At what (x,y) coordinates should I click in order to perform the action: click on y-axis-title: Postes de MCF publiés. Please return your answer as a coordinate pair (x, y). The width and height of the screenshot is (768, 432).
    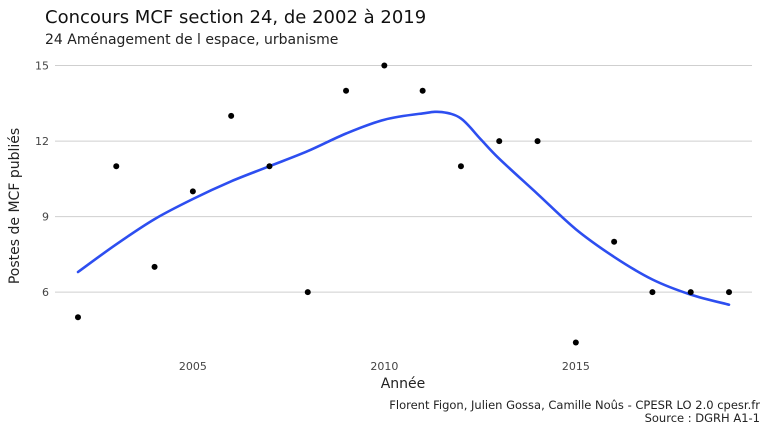
    Looking at the image, I should click on (15, 206).